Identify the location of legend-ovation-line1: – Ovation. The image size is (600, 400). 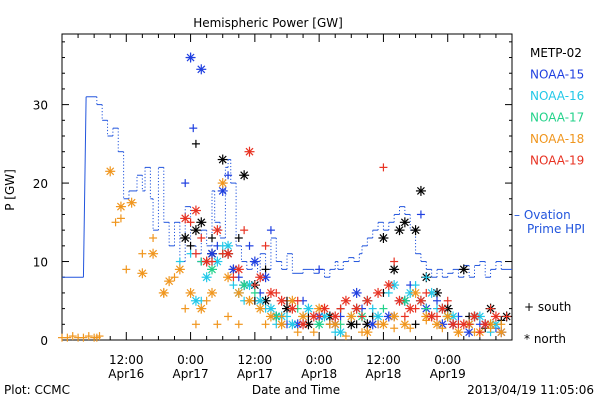
(542, 215).